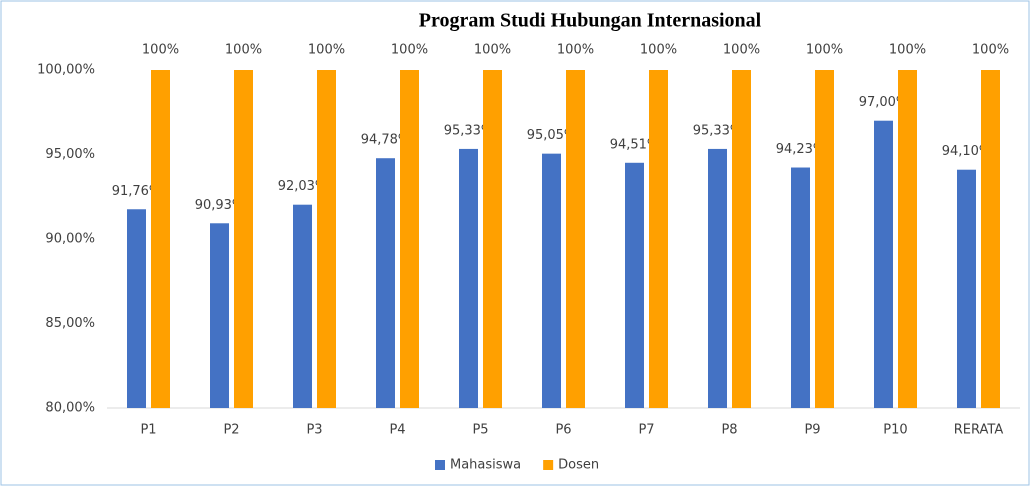 The width and height of the screenshot is (1032, 488). Describe the element at coordinates (590, 21) in the screenshot. I see `chart-title: Program Studi Hubungan Internasional` at that location.